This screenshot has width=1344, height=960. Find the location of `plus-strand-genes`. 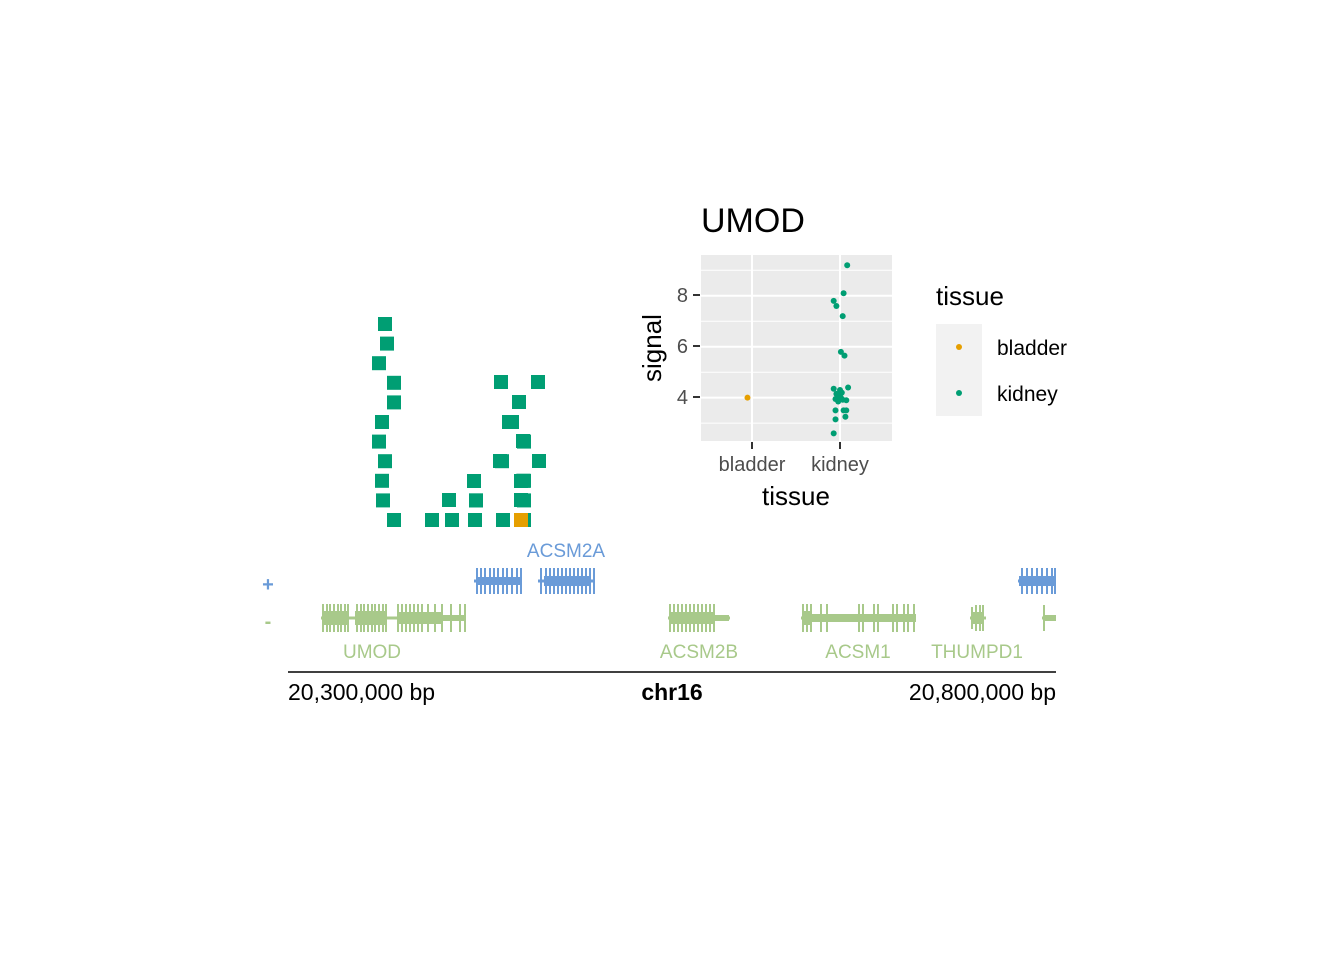

plus-strand-genes is located at coordinates (765, 581).